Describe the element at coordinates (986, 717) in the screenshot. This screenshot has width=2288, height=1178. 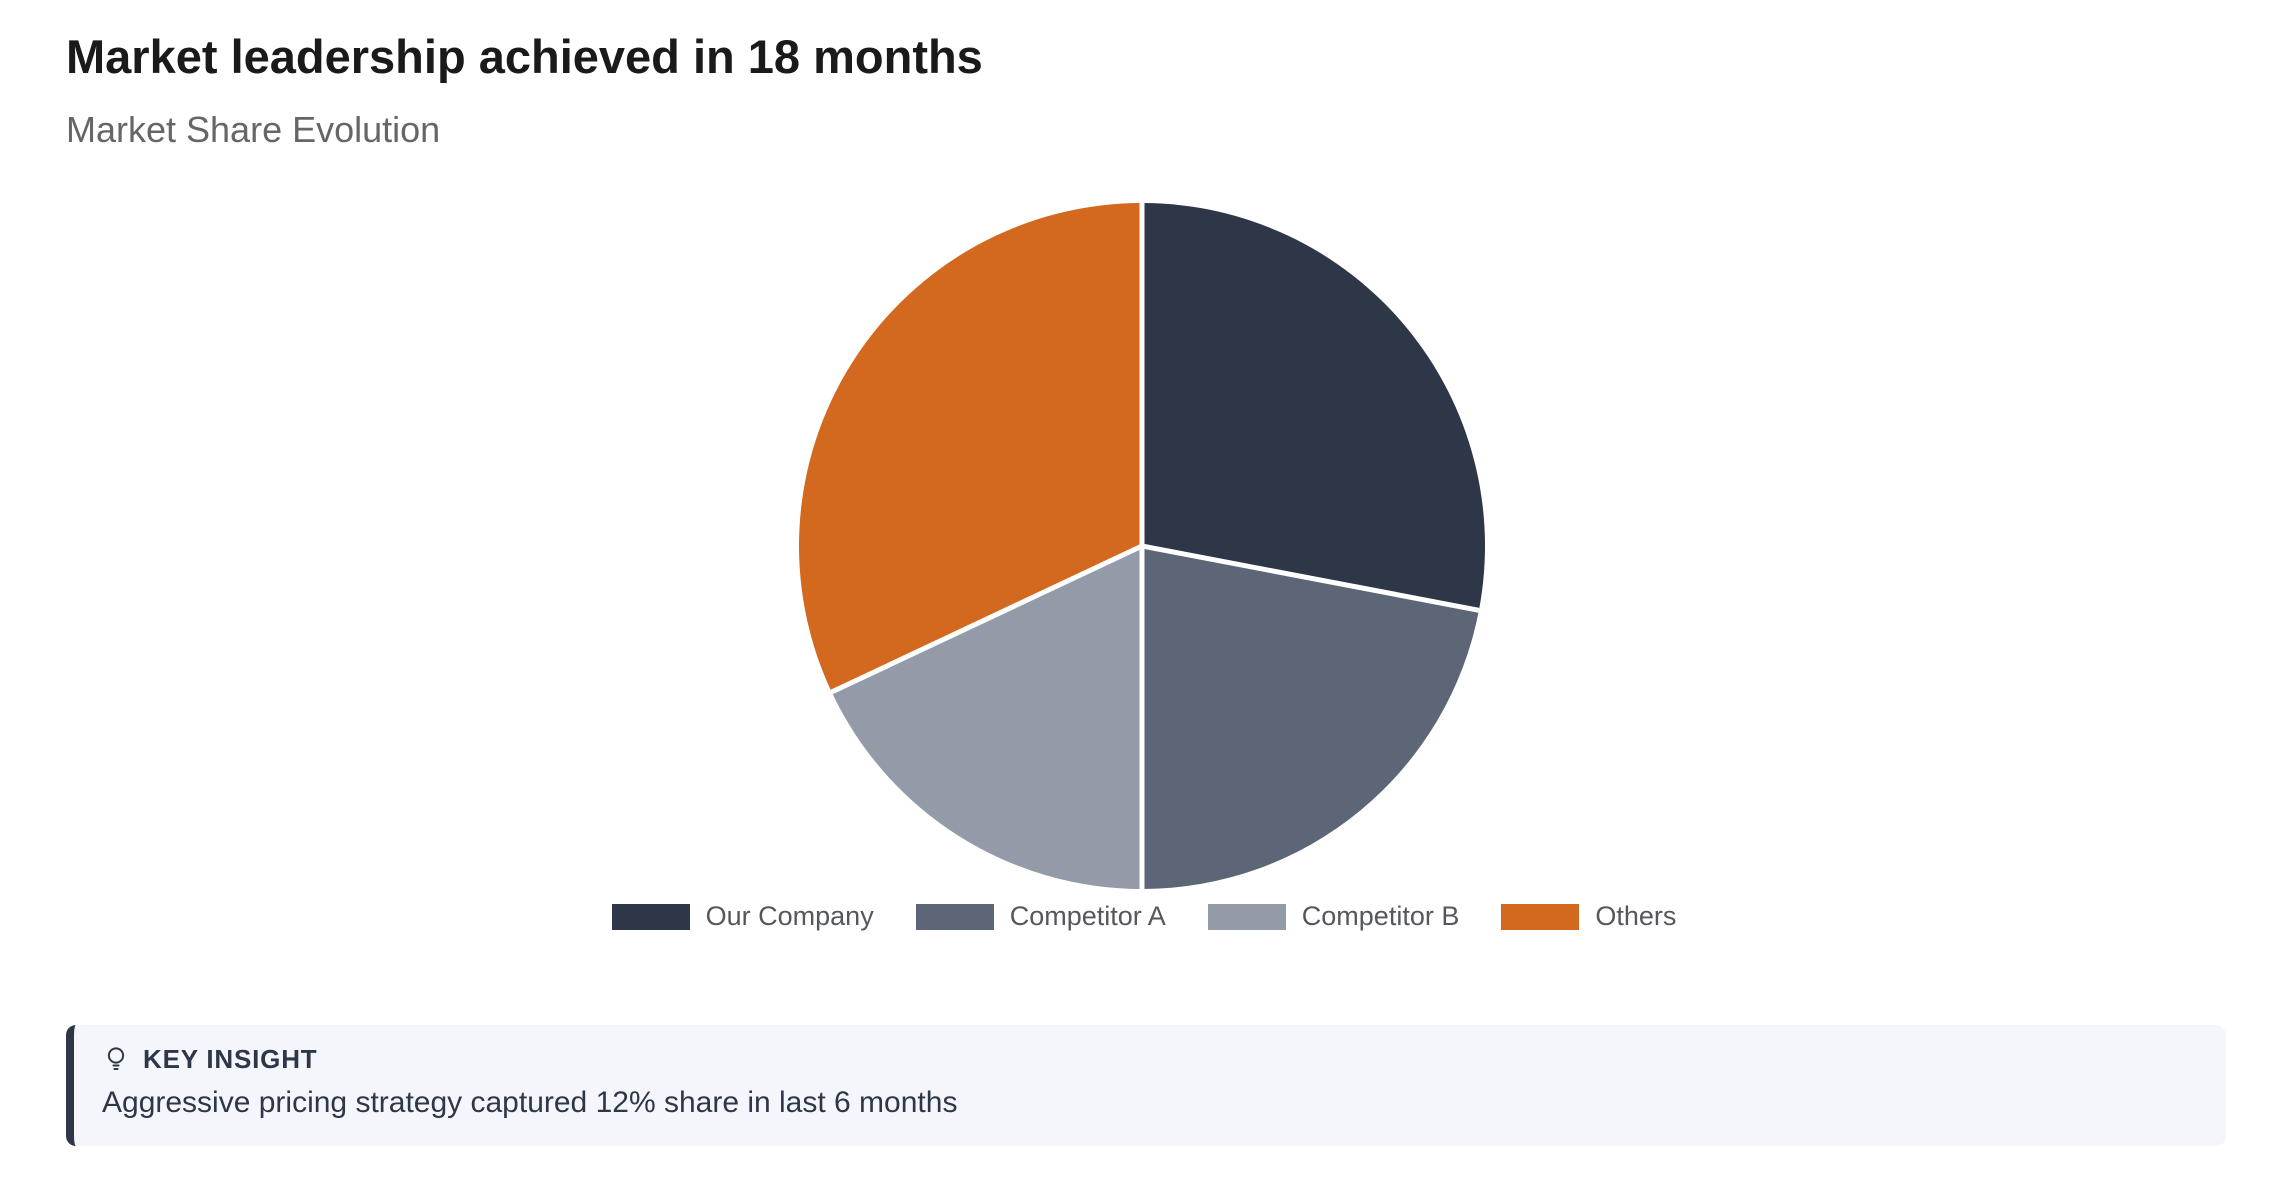
I see `pie-slice-competitor-b` at that location.